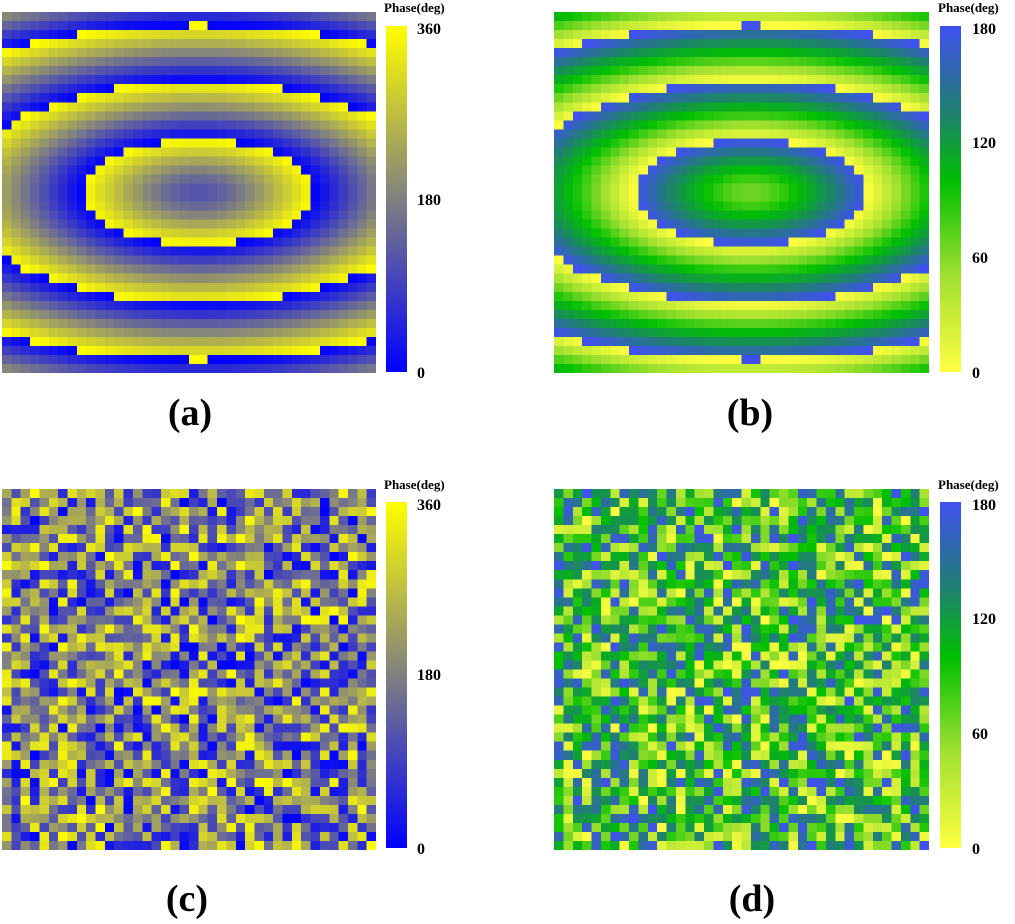  I want to click on colorbar-tick-b-120: 120, so click(984, 143).